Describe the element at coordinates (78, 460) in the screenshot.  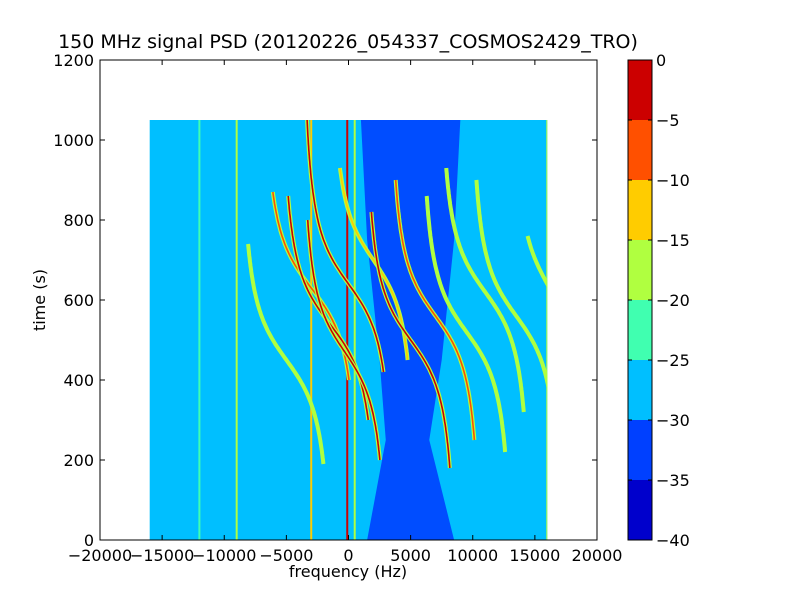
I see `y-tick-label: 200` at that location.